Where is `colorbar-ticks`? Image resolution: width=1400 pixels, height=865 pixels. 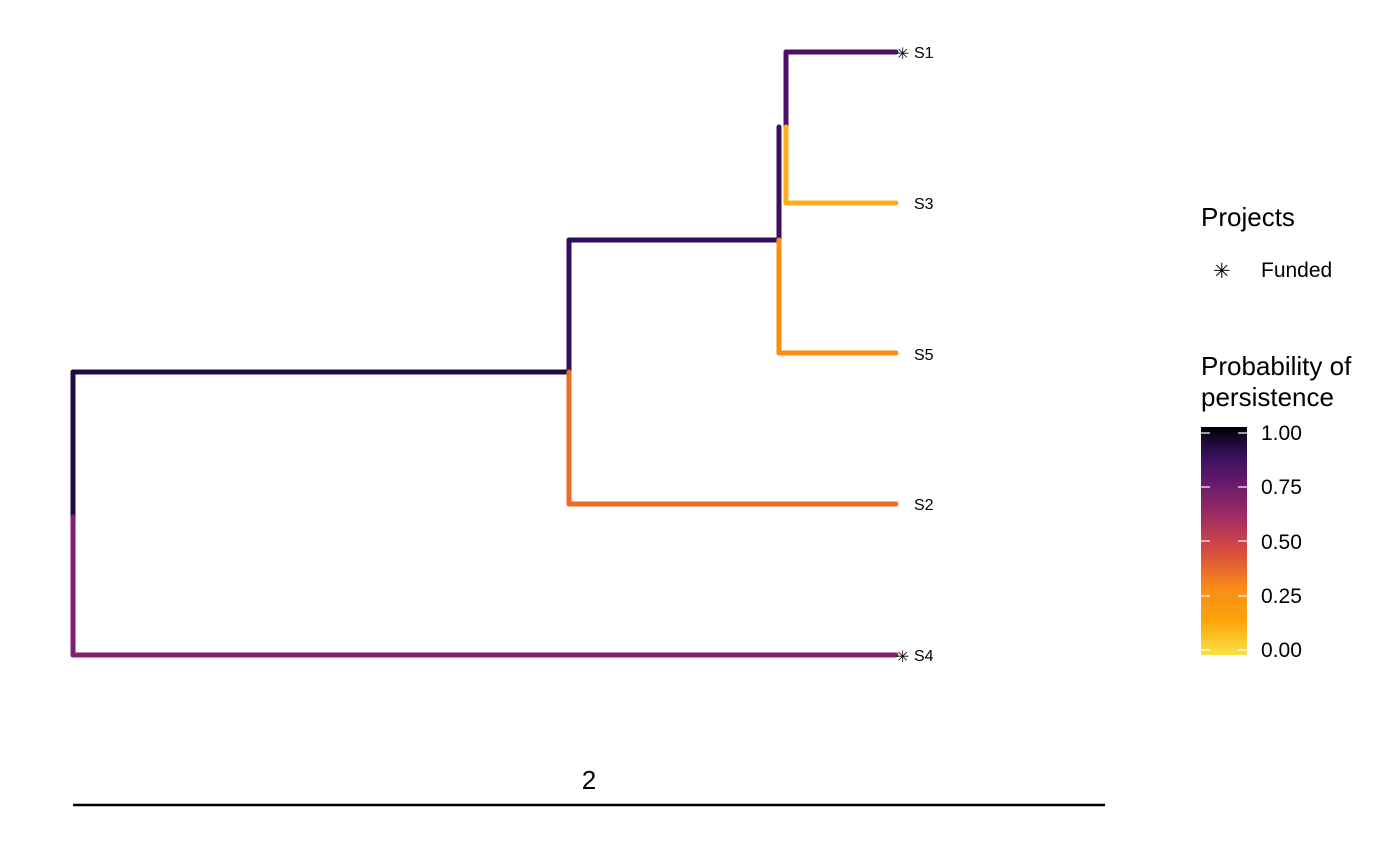
colorbar-ticks is located at coordinates (1224, 541).